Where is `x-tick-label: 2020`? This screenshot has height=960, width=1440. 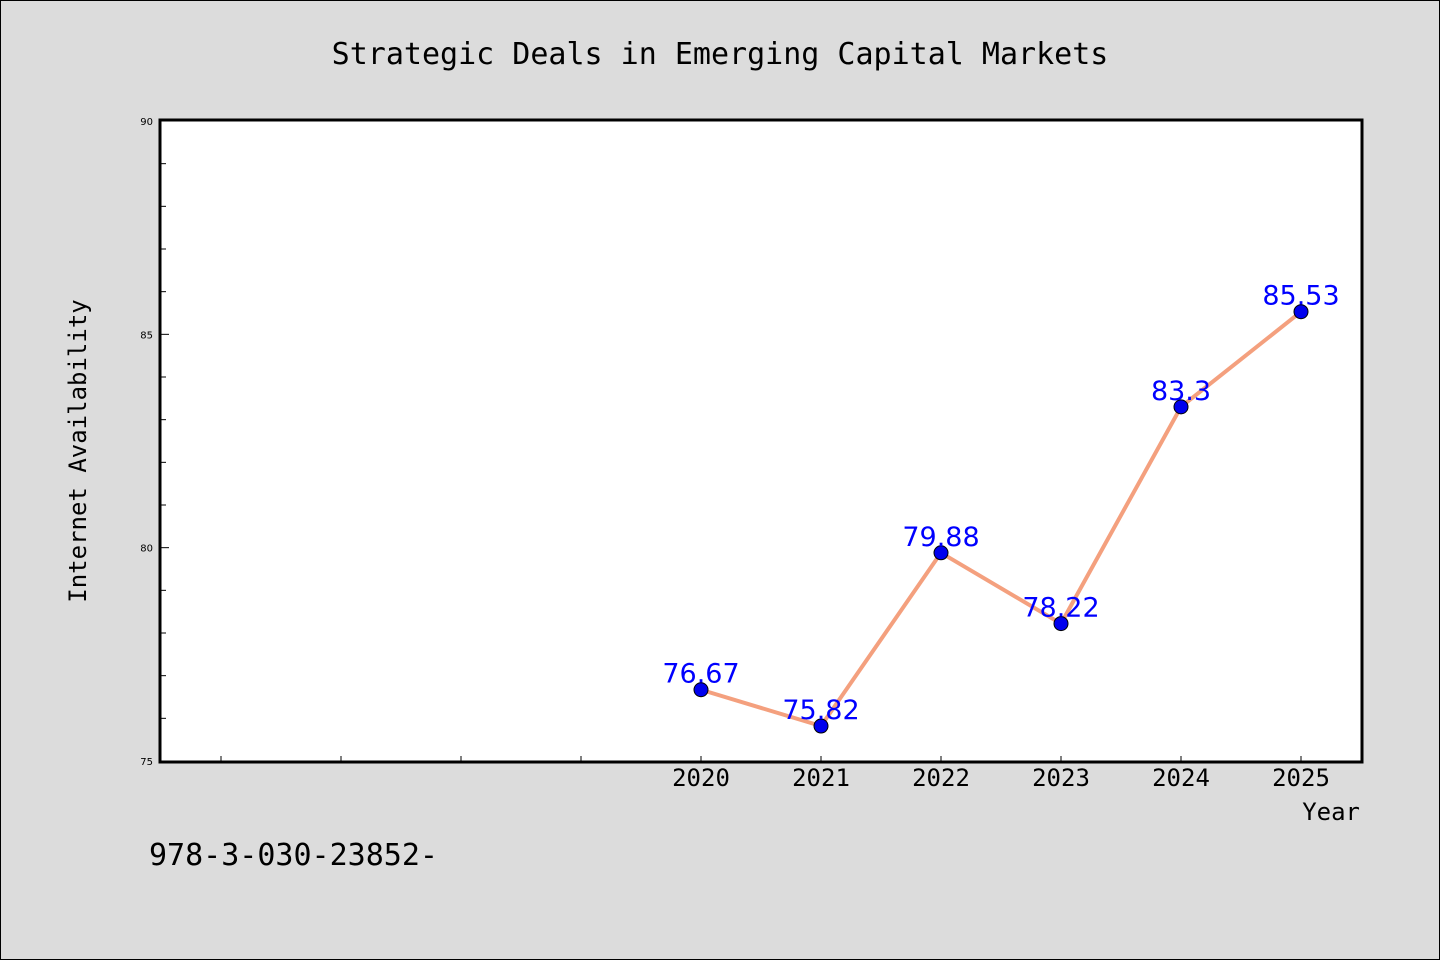
x-tick-label: 2020 is located at coordinates (701, 778).